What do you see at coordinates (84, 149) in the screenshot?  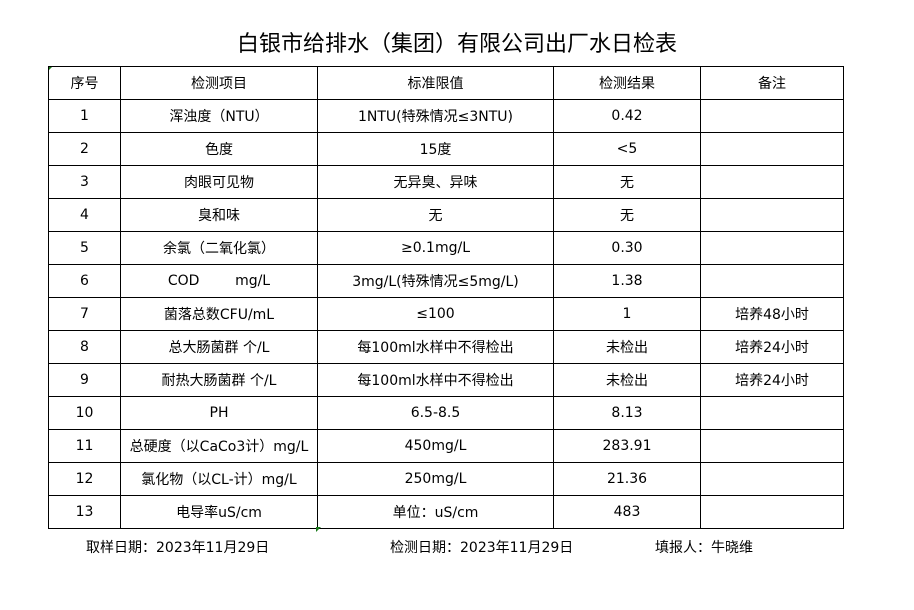 I see `cell-index: 2` at bounding box center [84, 149].